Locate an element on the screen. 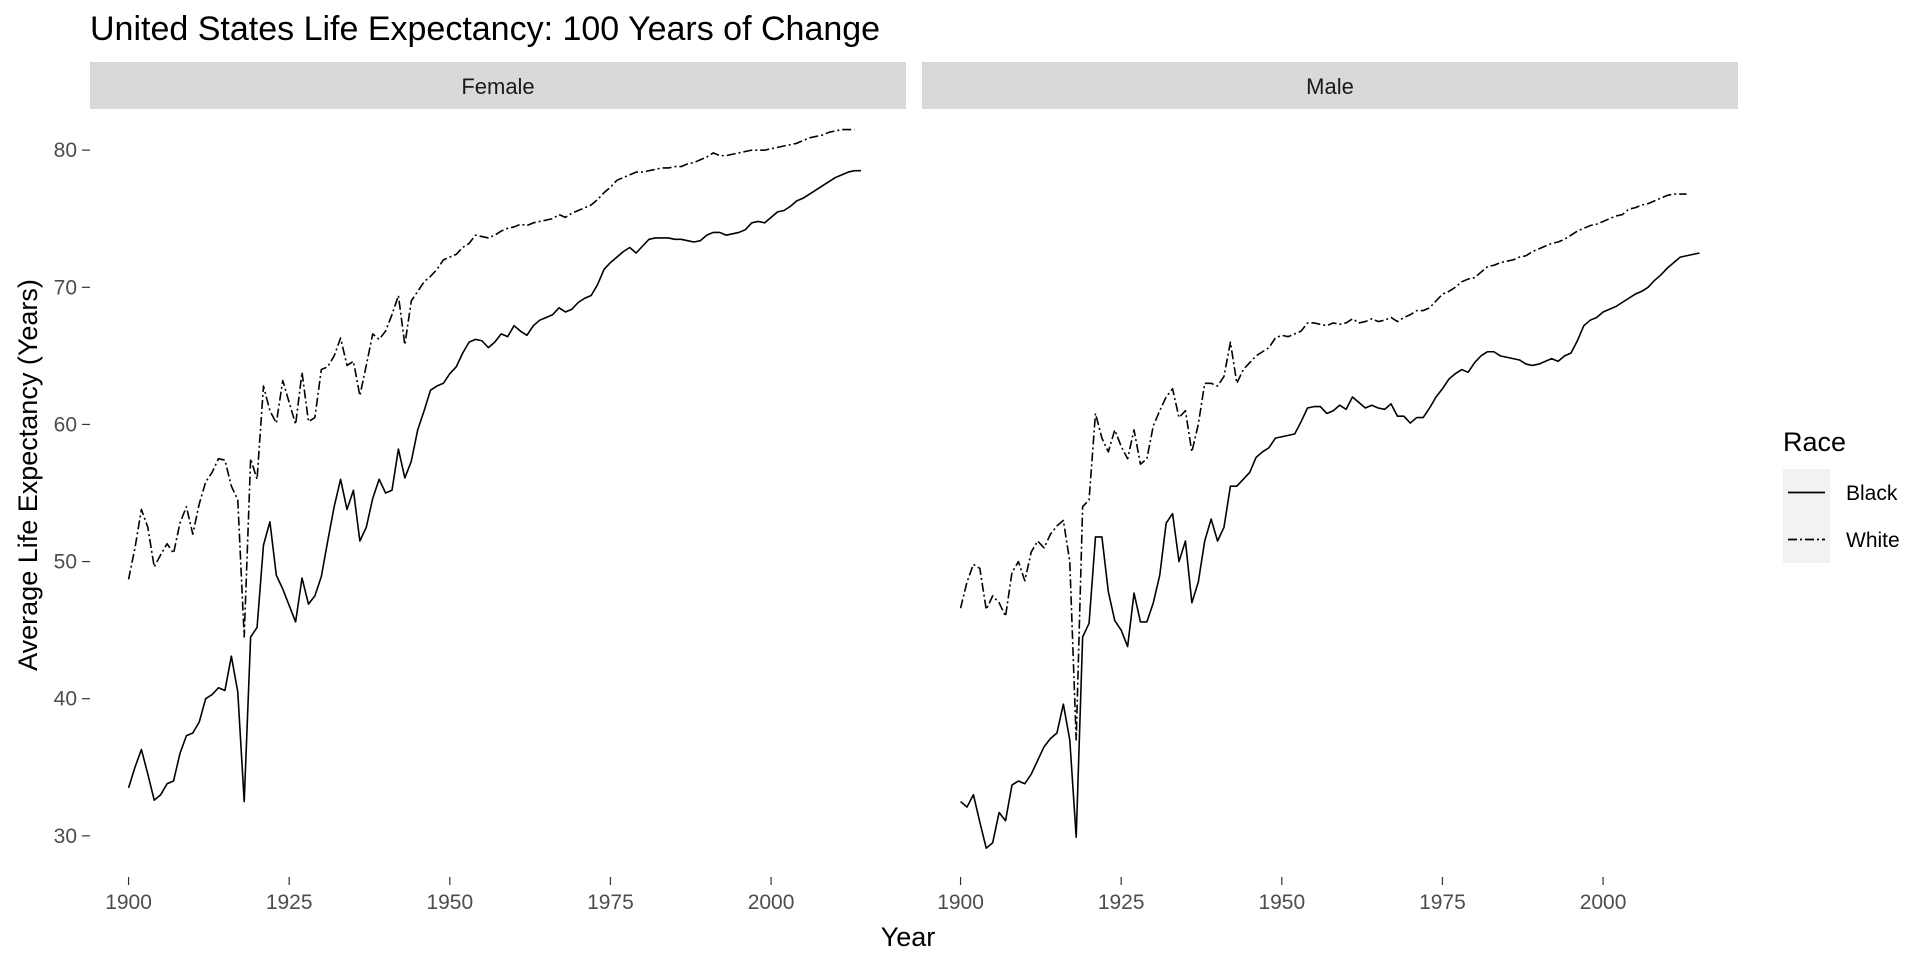 The image size is (1920, 960). legend-title: Race is located at coordinates (1814, 442).